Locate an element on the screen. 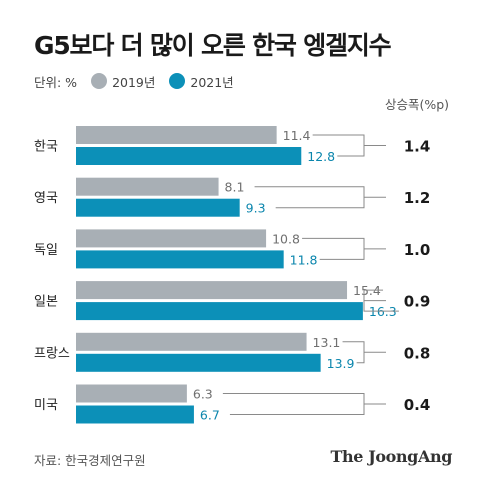 The height and width of the screenshot is (488, 480). value-label-2019: 11.4 is located at coordinates (297, 135).